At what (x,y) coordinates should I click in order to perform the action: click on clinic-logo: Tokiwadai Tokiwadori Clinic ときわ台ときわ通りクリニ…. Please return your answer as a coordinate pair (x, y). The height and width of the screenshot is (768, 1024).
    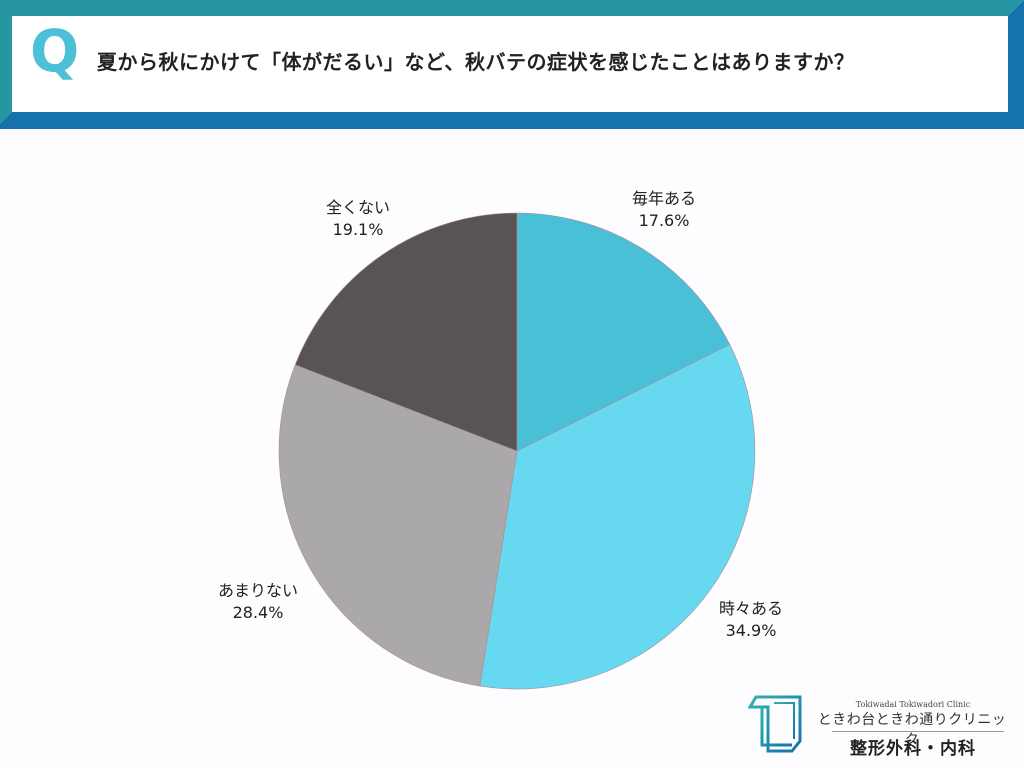
    Looking at the image, I should click on (881, 726).